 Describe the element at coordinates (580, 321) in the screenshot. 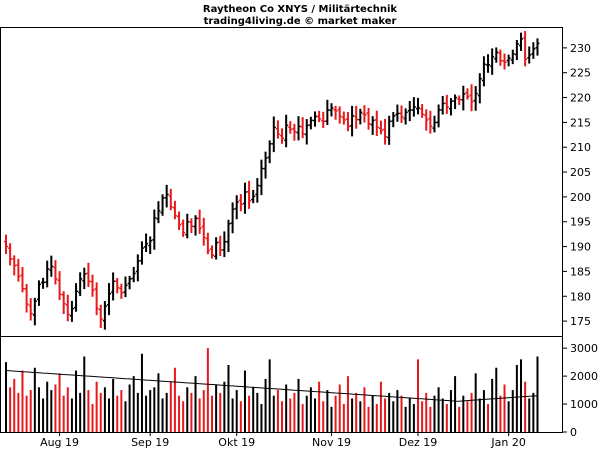

I see `price-tick-label: 175` at that location.